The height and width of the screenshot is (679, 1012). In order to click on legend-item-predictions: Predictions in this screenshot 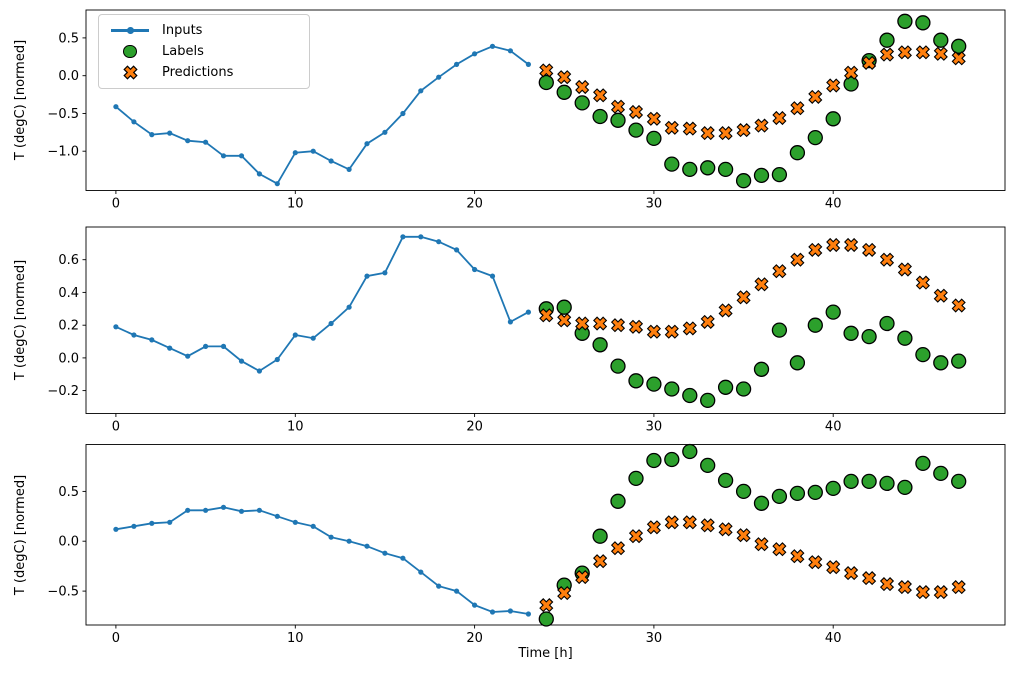, I will do `click(208, 72)`.